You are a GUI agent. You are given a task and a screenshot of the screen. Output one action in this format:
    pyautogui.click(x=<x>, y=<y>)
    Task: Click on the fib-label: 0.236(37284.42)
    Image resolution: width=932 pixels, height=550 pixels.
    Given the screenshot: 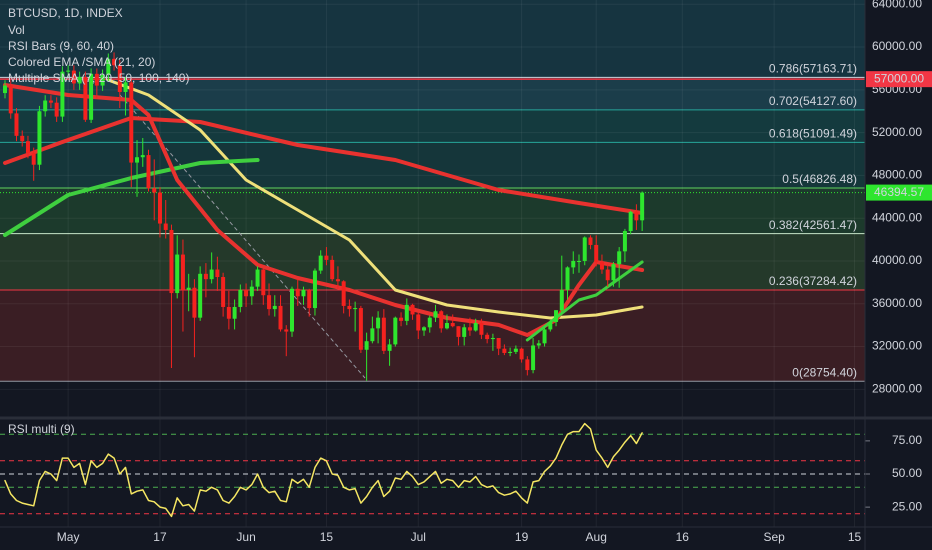 What is the action you would take?
    pyautogui.click(x=813, y=281)
    